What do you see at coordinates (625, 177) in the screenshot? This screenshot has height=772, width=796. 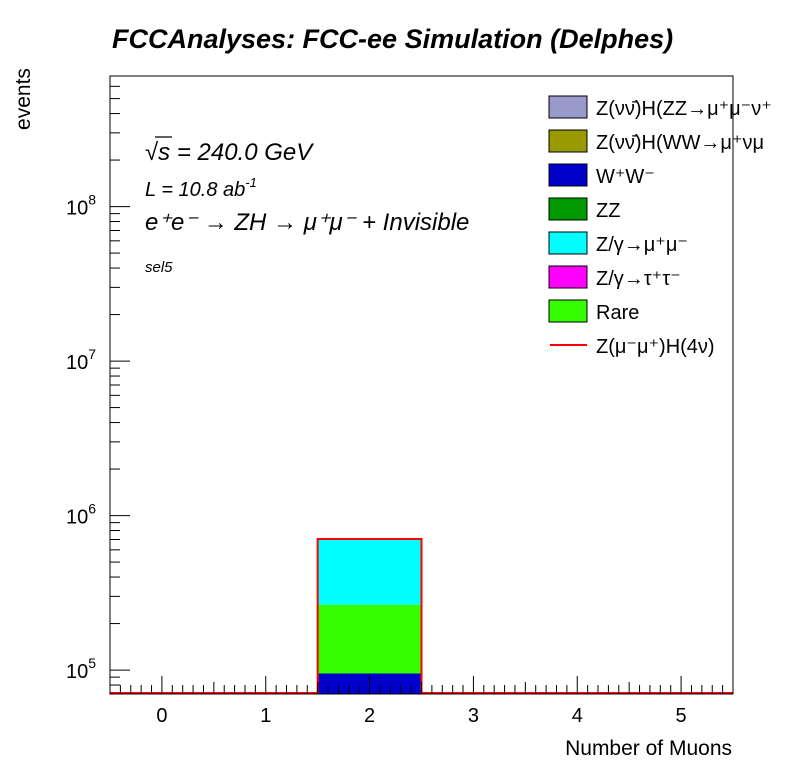 I see `legend-label-2: W⁺W⁻` at bounding box center [625, 177].